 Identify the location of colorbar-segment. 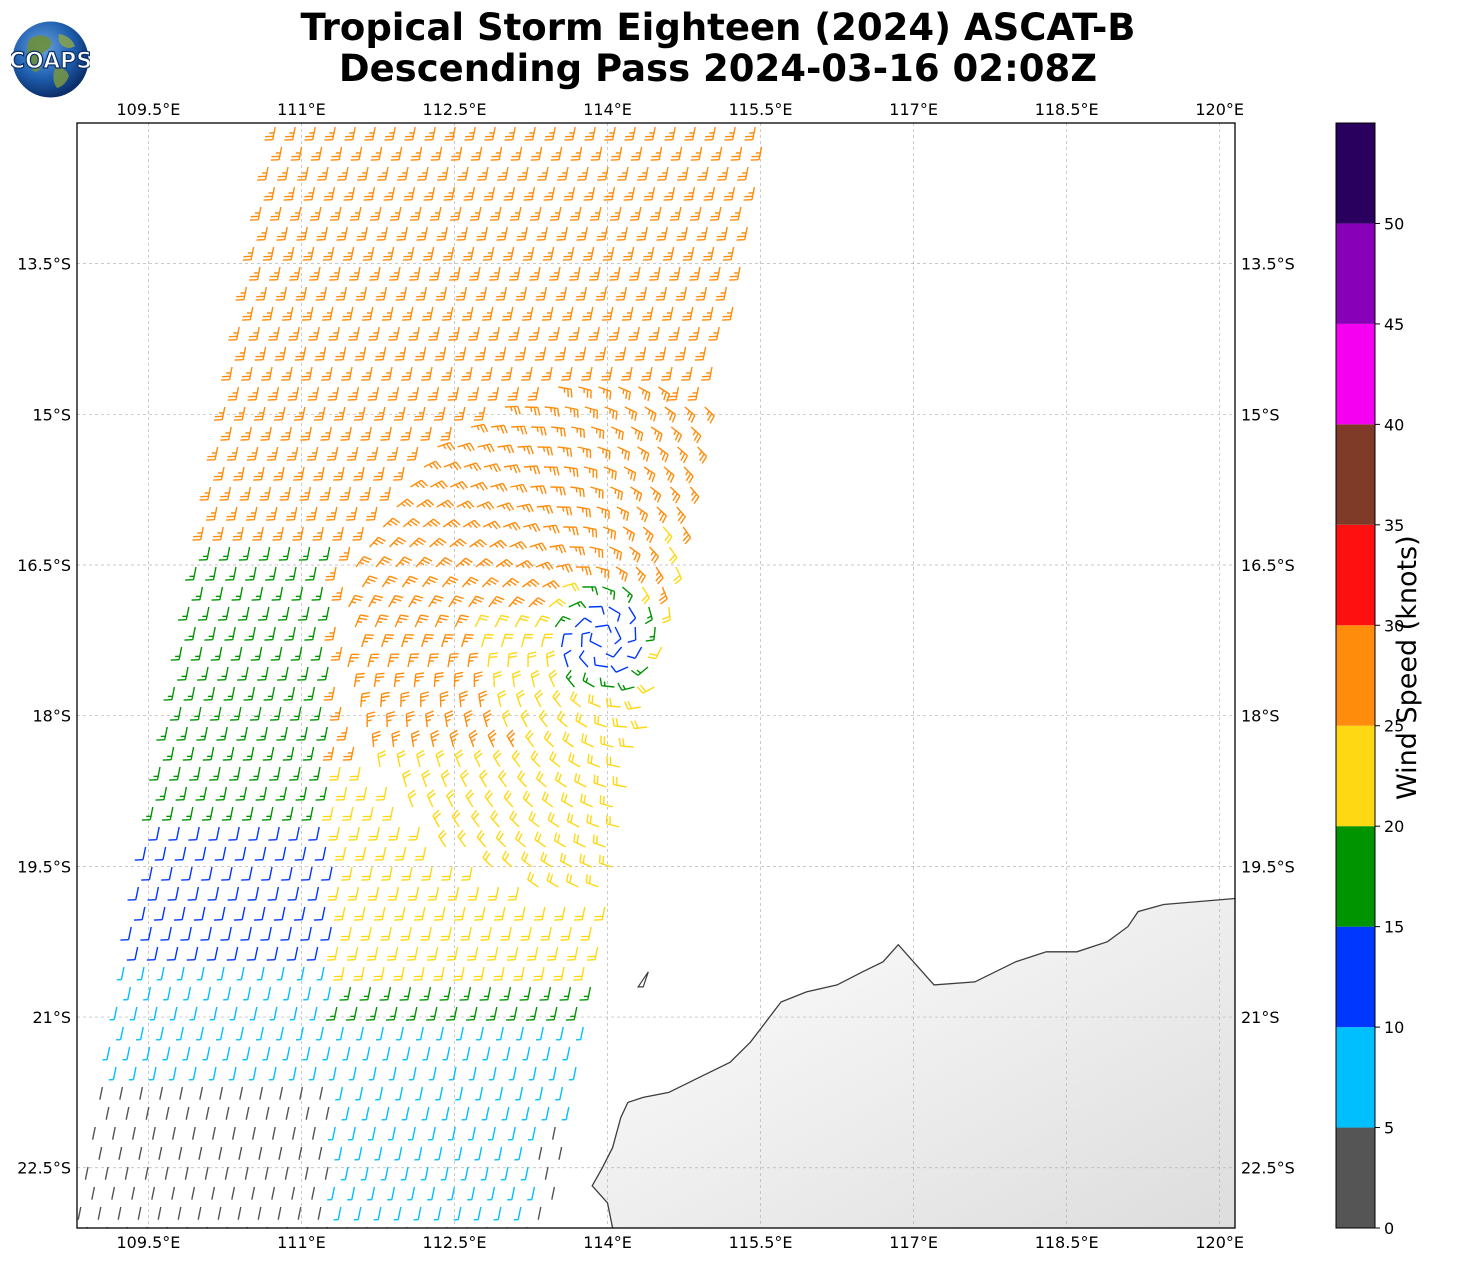
(1355, 273).